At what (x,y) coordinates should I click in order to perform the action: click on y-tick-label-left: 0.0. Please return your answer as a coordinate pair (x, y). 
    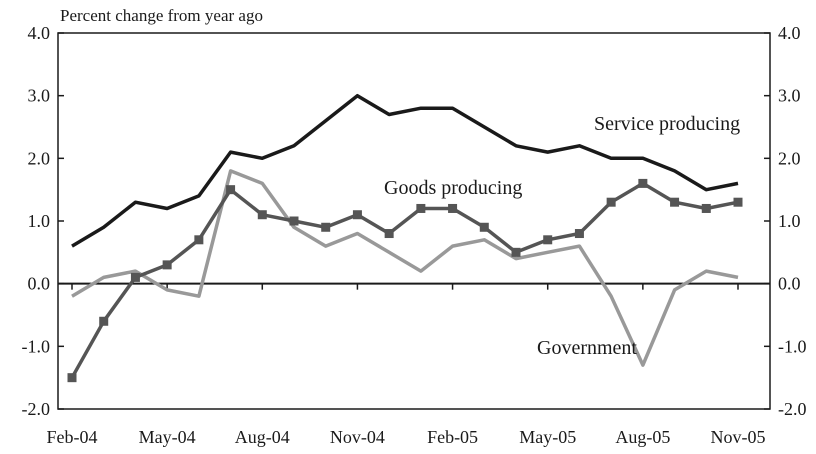
    Looking at the image, I should click on (39, 284).